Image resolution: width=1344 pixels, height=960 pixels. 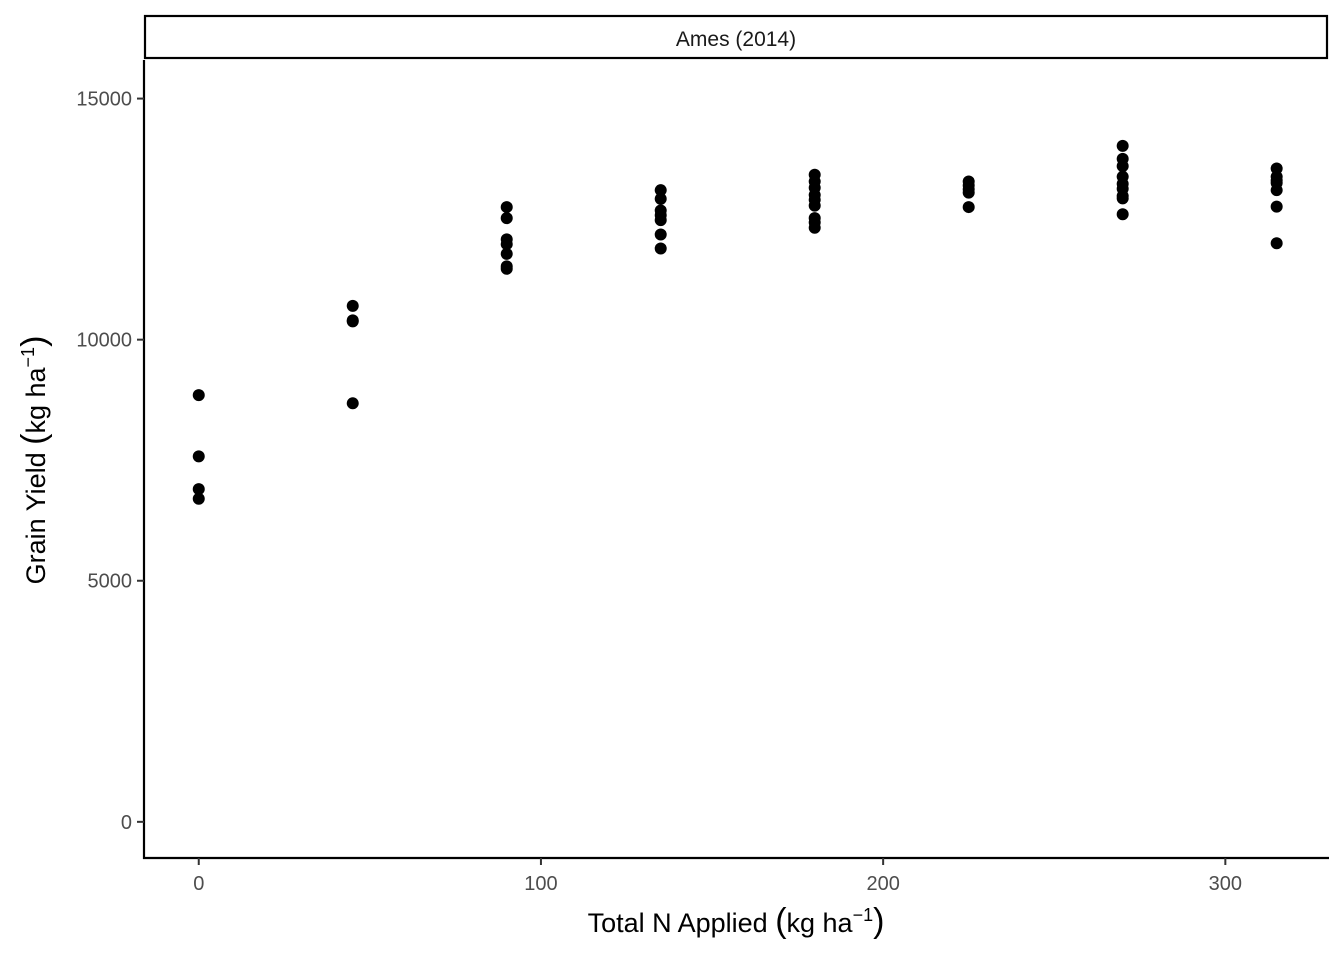 What do you see at coordinates (34, 341) in the screenshot?
I see `y-axis-close-paren: )` at bounding box center [34, 341].